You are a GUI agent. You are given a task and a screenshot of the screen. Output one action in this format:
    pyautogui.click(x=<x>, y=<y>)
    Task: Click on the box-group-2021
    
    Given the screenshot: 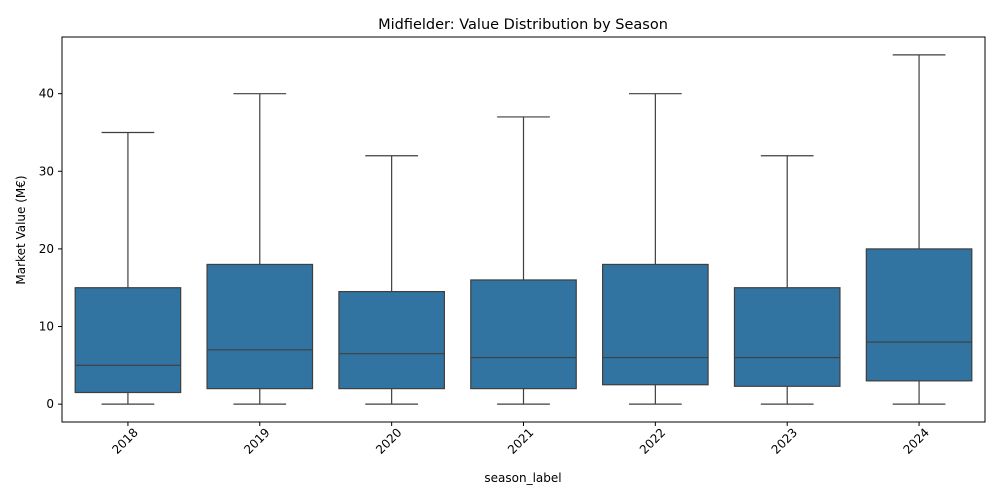 What is the action you would take?
    pyautogui.click(x=523, y=260)
    